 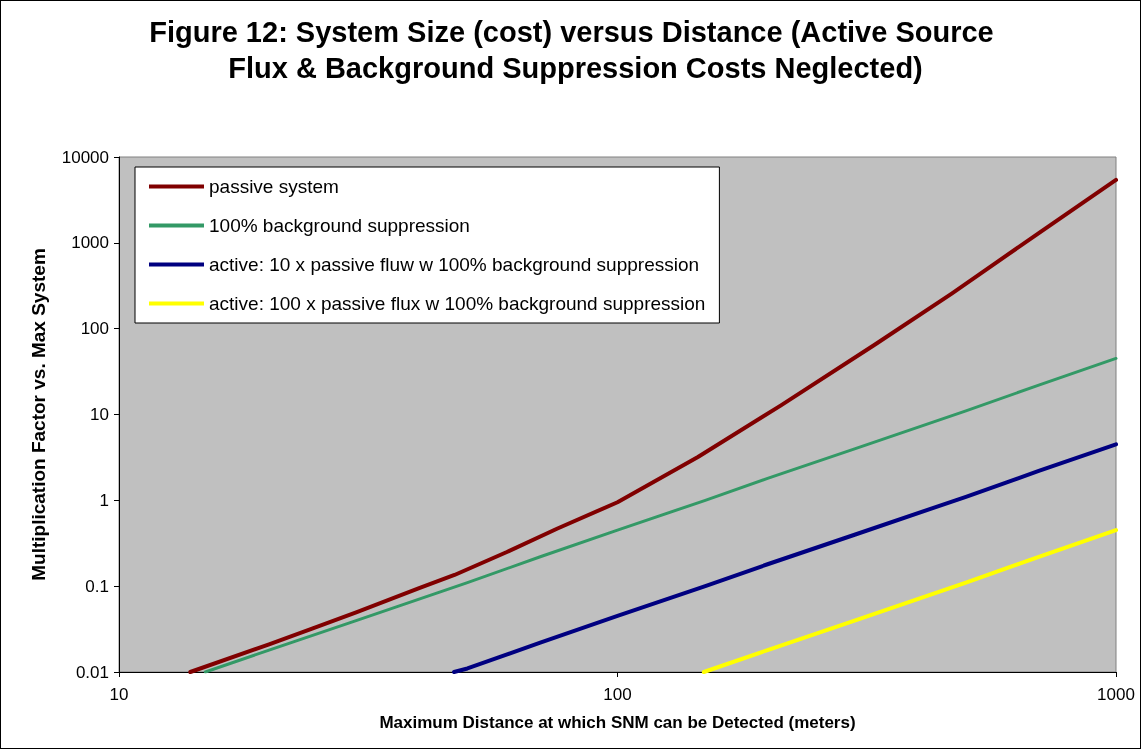 I want to click on x-axis-title: Maximum Distance at which SNM can be Detected (meters), so click(x=617, y=722).